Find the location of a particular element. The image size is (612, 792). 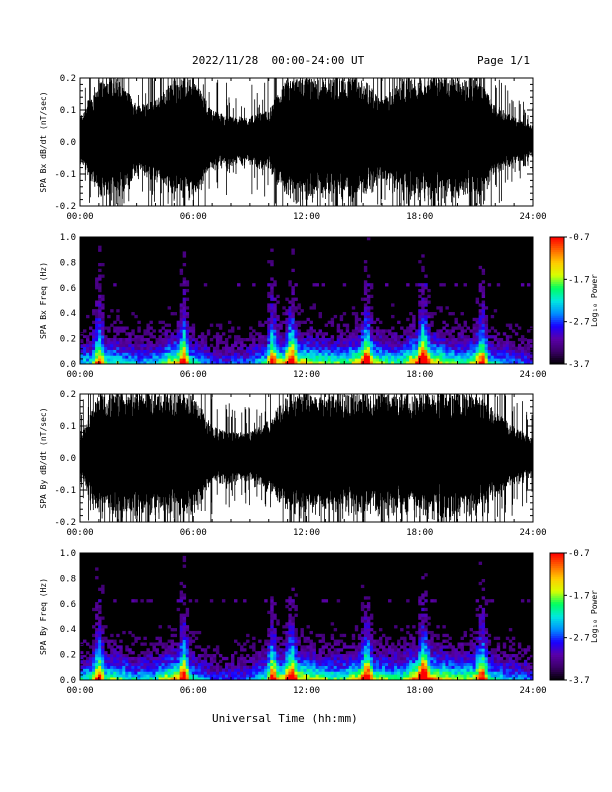

figure-title: 2022/11/28 00:00-24:00 UT is located at coordinates (278, 60).